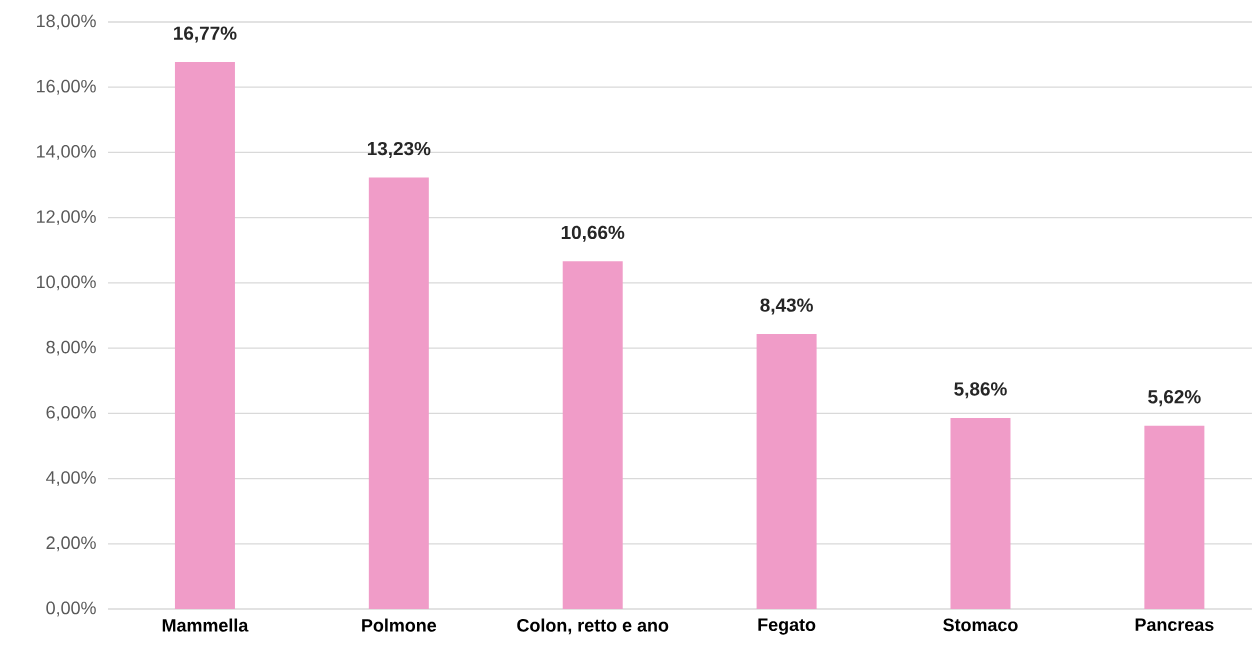  I want to click on y-tick-label: 2,00%, so click(71, 544).